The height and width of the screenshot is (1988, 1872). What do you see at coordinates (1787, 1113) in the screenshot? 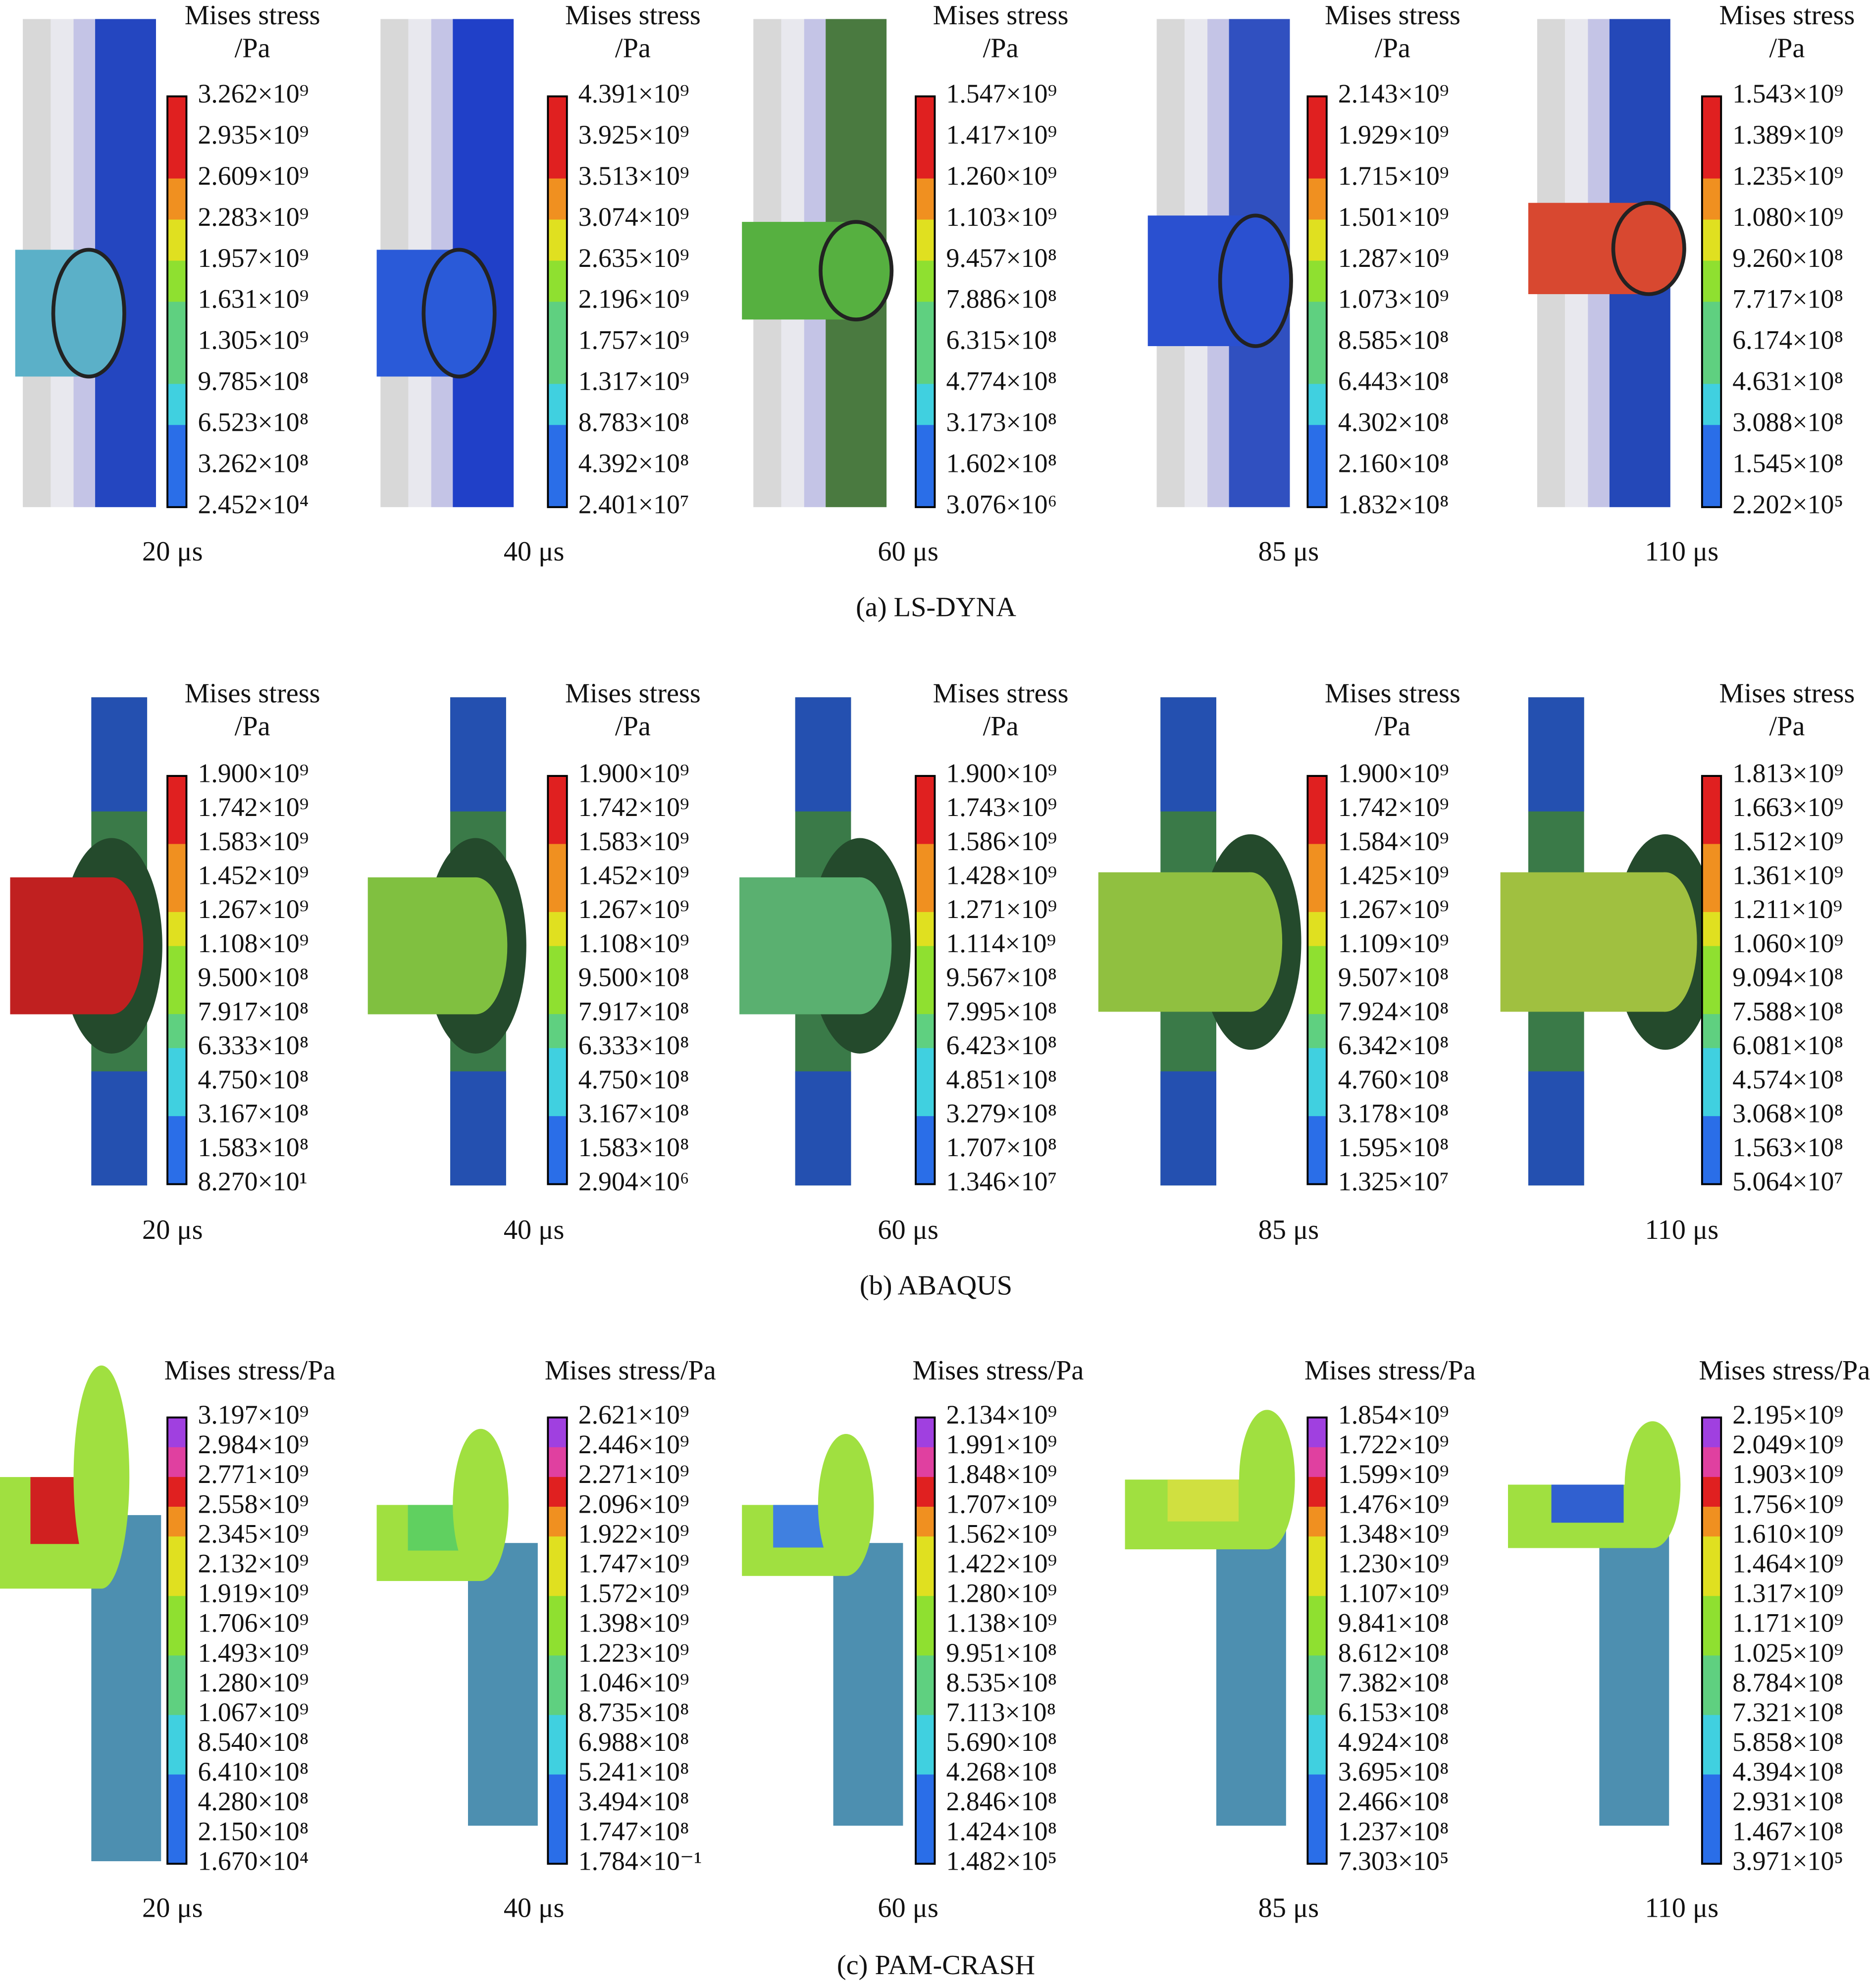
I see `legend-label: 3.068×10⁸` at bounding box center [1787, 1113].